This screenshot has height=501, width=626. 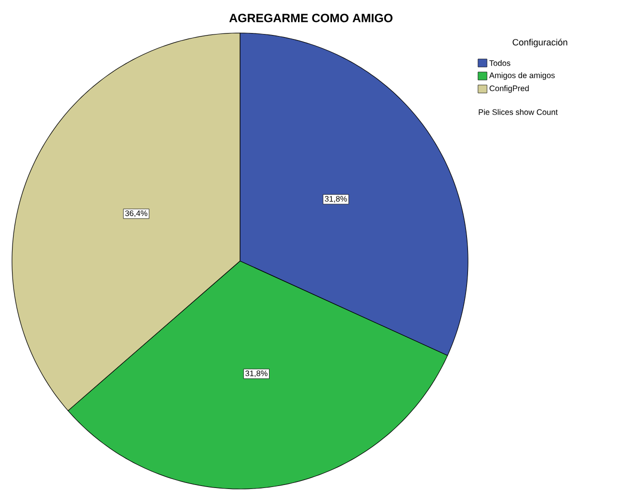 What do you see at coordinates (540, 43) in the screenshot?
I see `legend-title: Configuración` at bounding box center [540, 43].